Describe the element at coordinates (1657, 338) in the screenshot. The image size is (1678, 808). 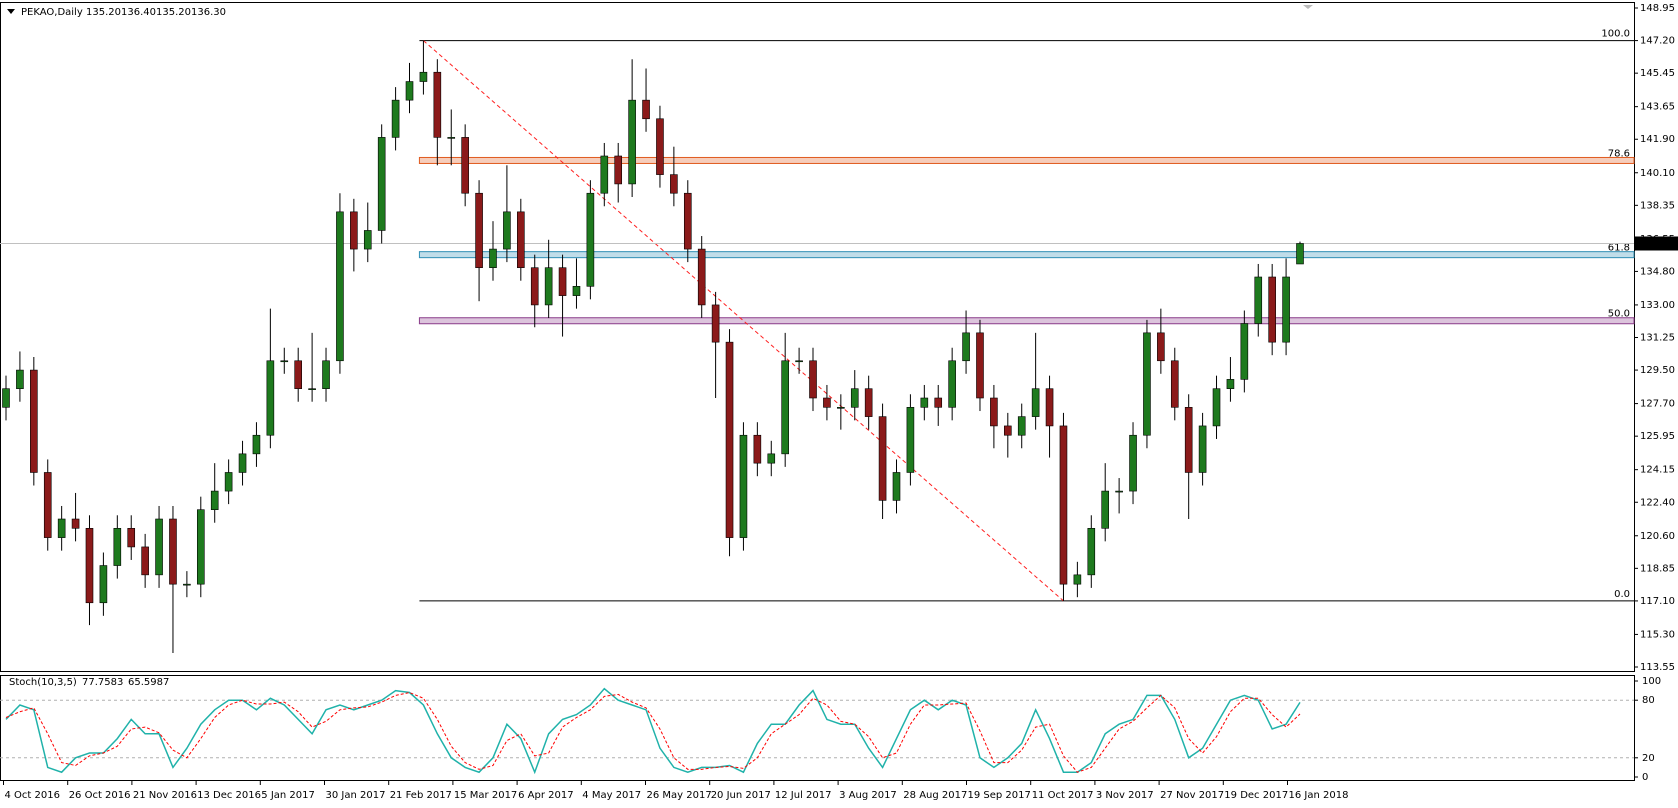
I see `y-tick-label: 131.25` at that location.